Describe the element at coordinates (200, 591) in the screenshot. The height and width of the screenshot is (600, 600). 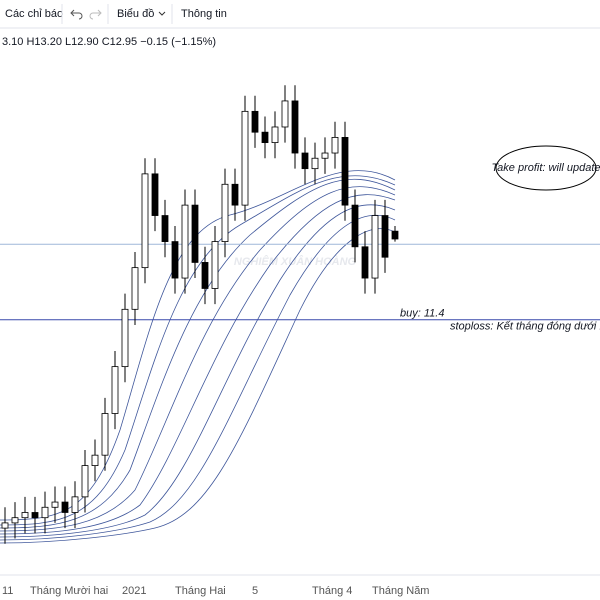
I see `time-axis-label: Tháng Hai` at that location.